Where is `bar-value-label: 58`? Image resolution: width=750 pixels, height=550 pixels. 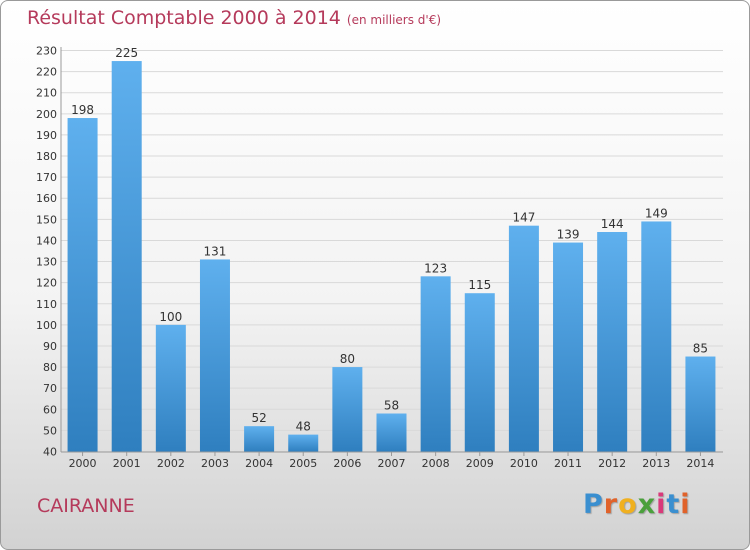
bar-value-label: 58 is located at coordinates (391, 406).